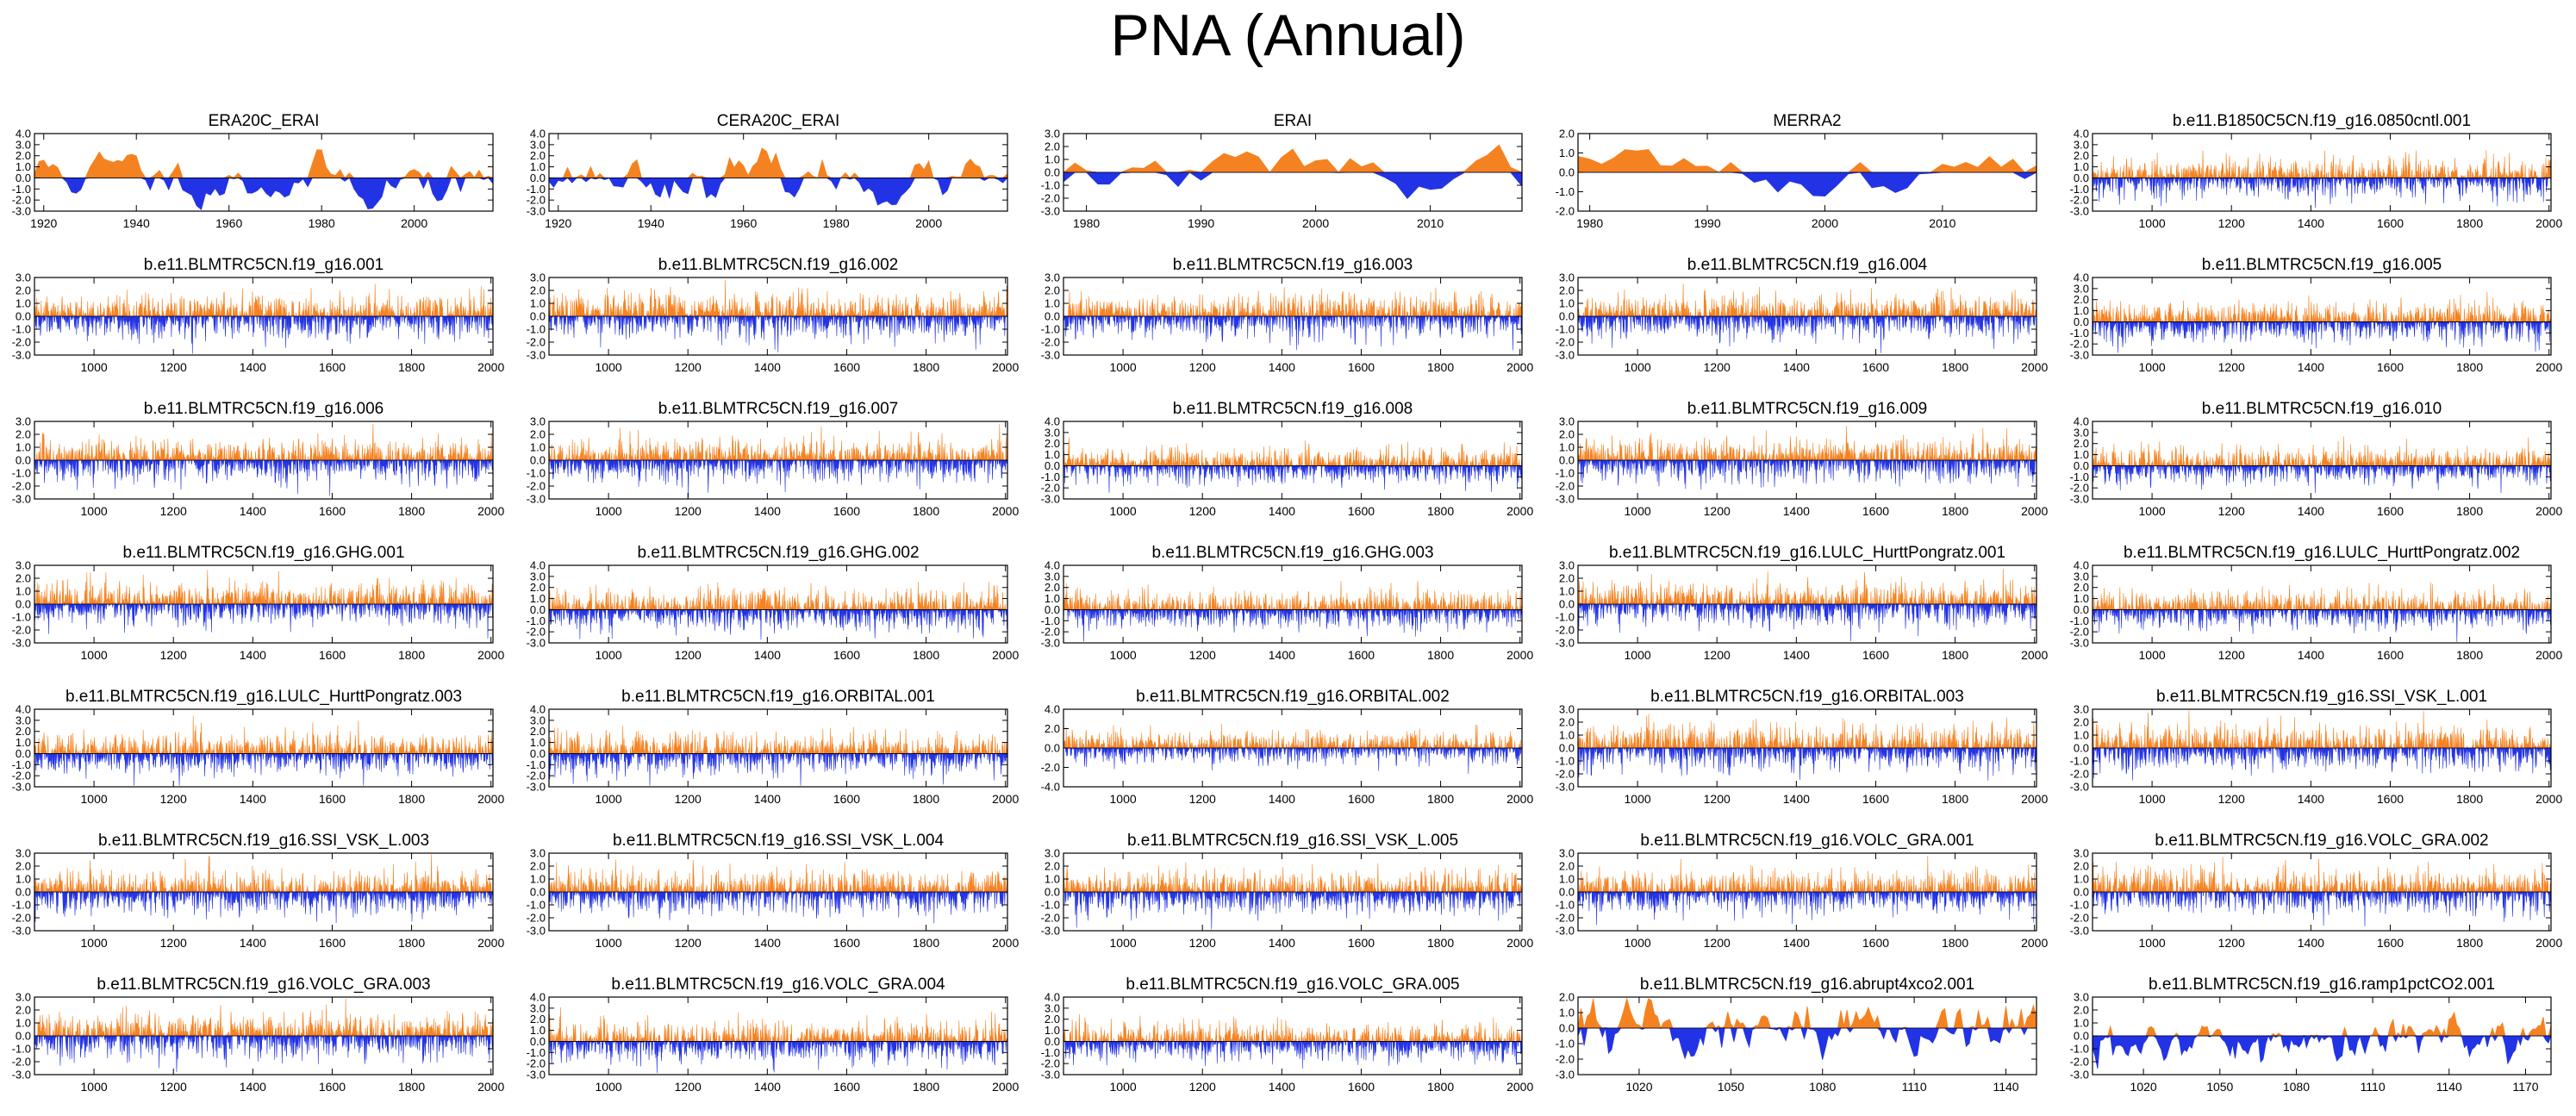  Describe the element at coordinates (2322, 265) in the screenshot. I see `panel-title: b.e11.BLMTRC5CN.f19_g16.005` at that location.